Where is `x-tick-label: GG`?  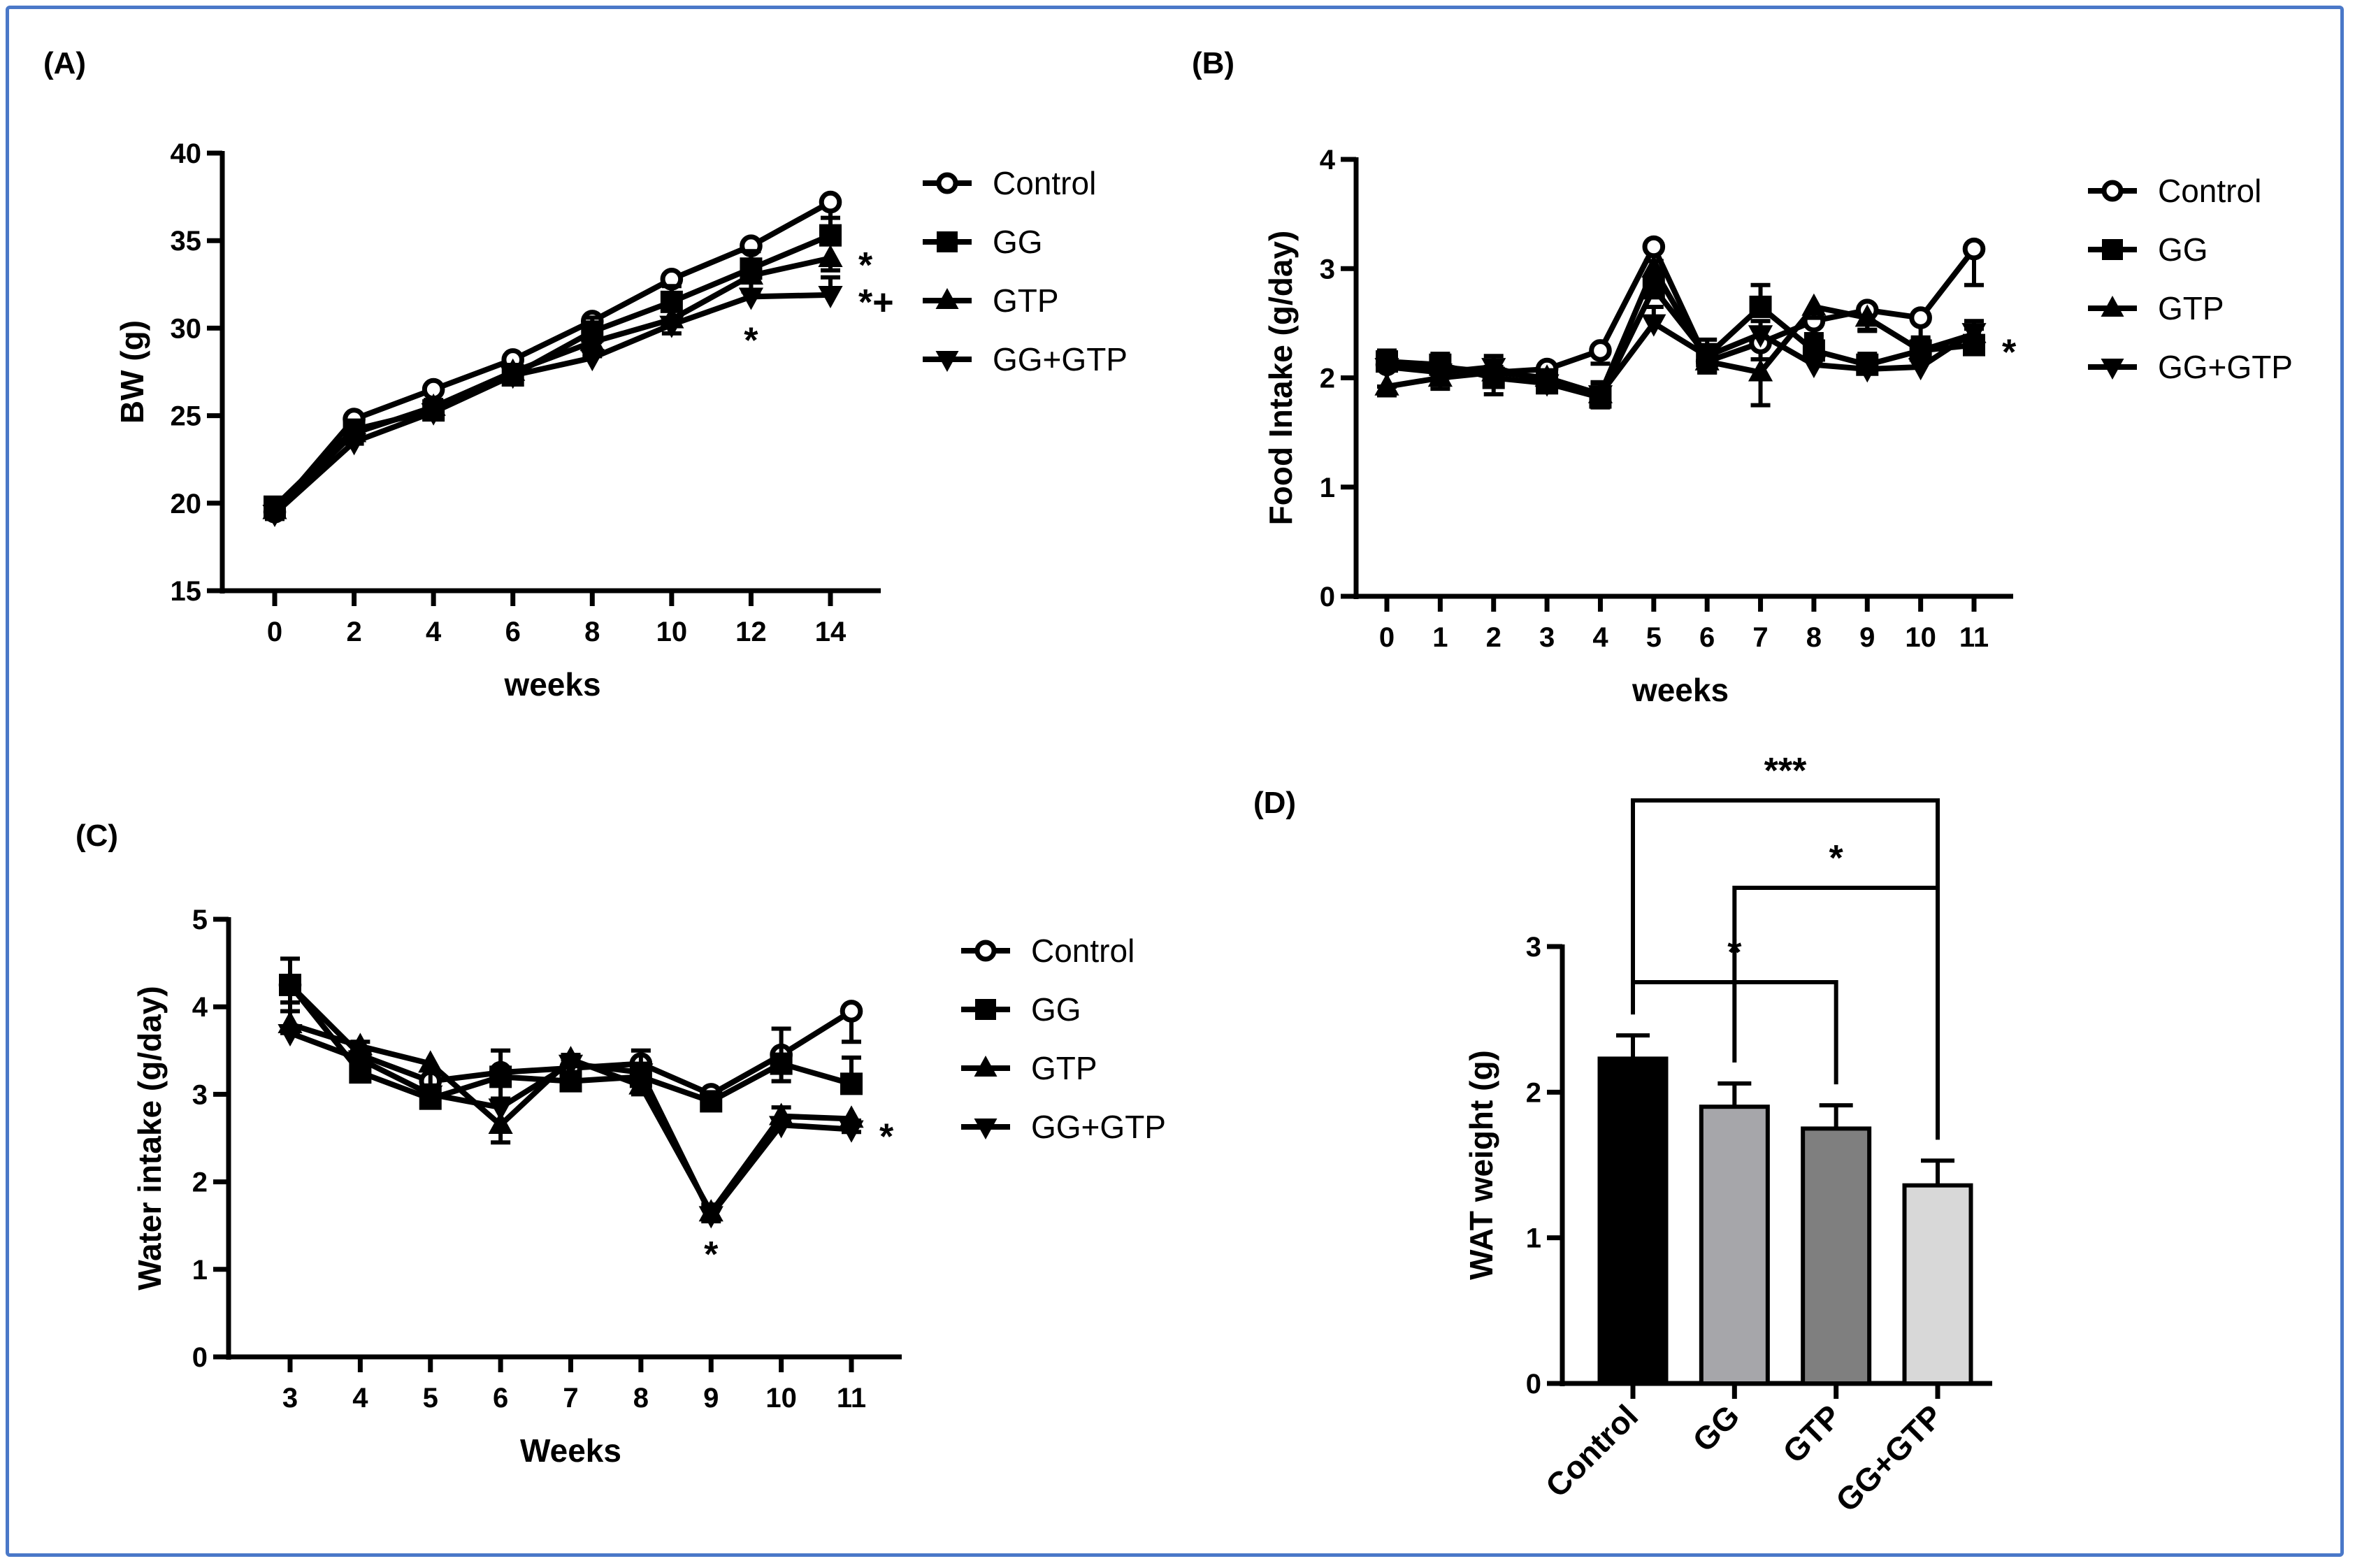 x-tick-label: GG is located at coordinates (1715, 1427).